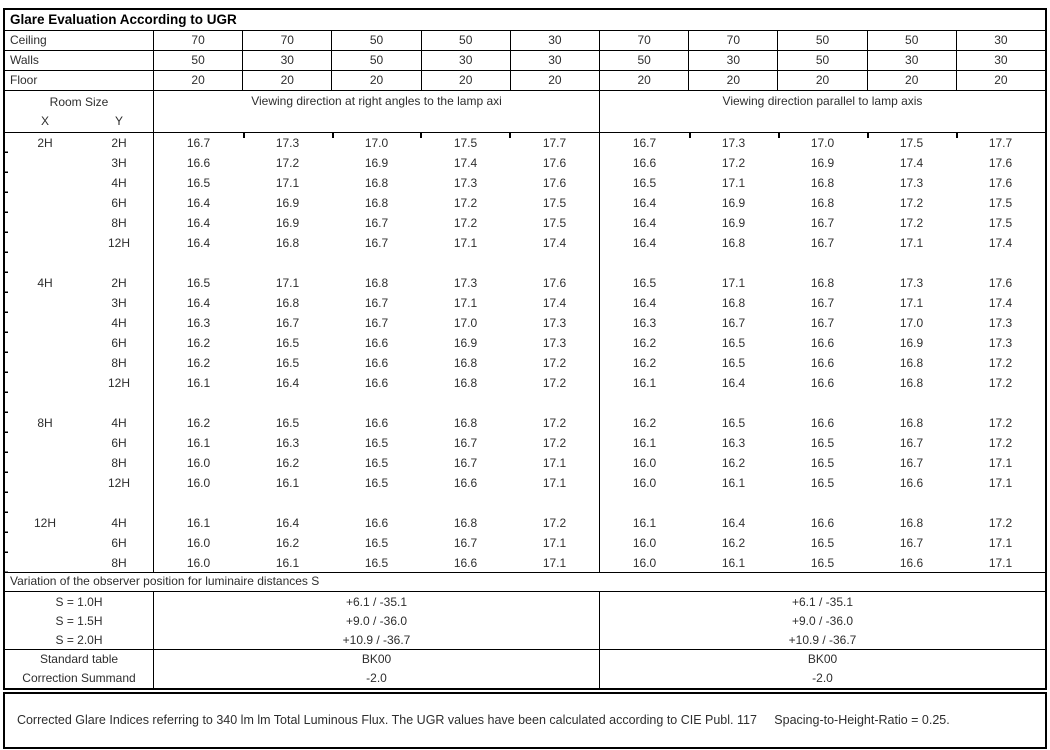  What do you see at coordinates (79, 122) in the screenshot?
I see `xy-header-row: X Y` at bounding box center [79, 122].